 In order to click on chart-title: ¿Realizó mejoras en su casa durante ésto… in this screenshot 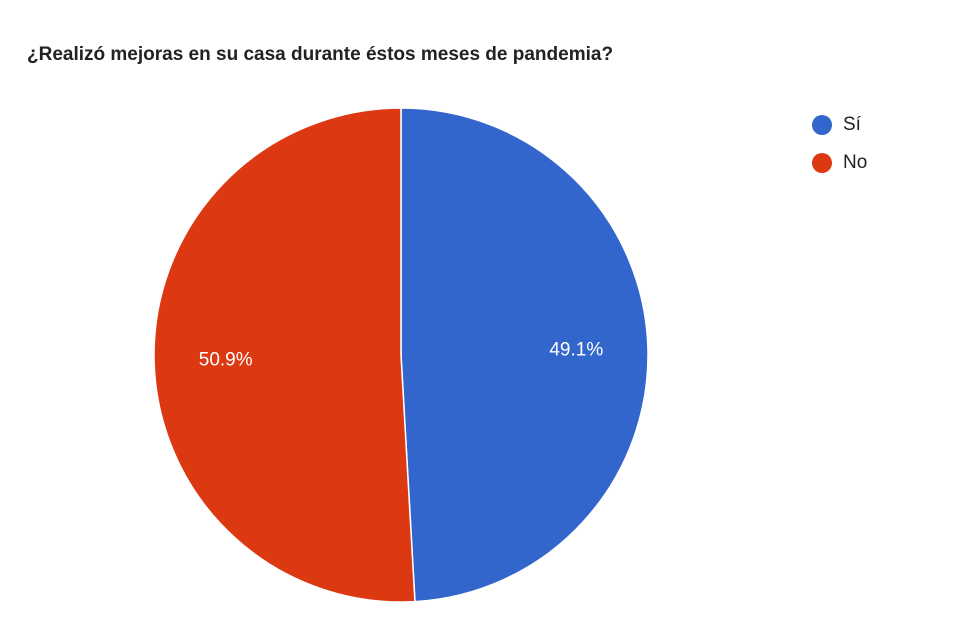, I will do `click(320, 54)`.